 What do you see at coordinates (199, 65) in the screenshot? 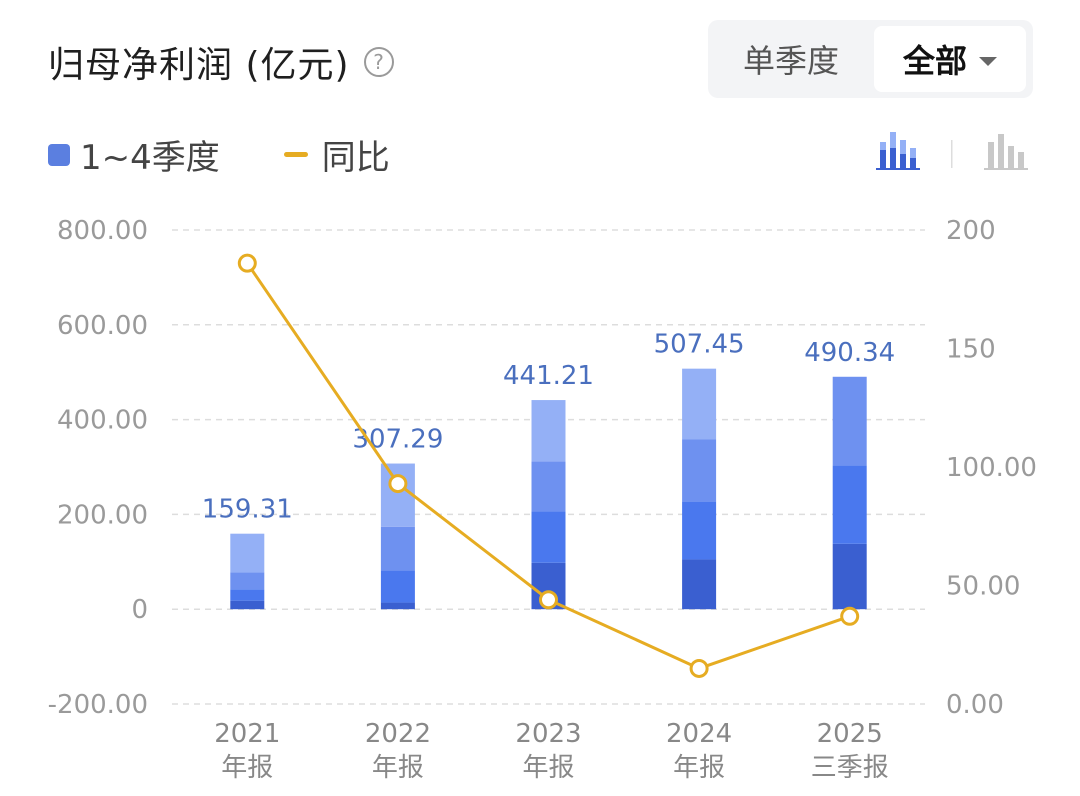
I see `page-title: 归母净利润 (亿元)` at bounding box center [199, 65].